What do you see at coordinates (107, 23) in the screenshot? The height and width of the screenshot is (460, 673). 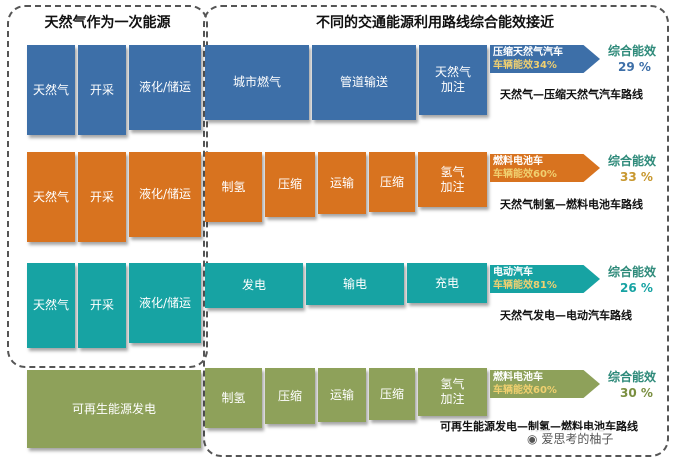 I see `left-header: 天然气作为一次能源` at bounding box center [107, 23].